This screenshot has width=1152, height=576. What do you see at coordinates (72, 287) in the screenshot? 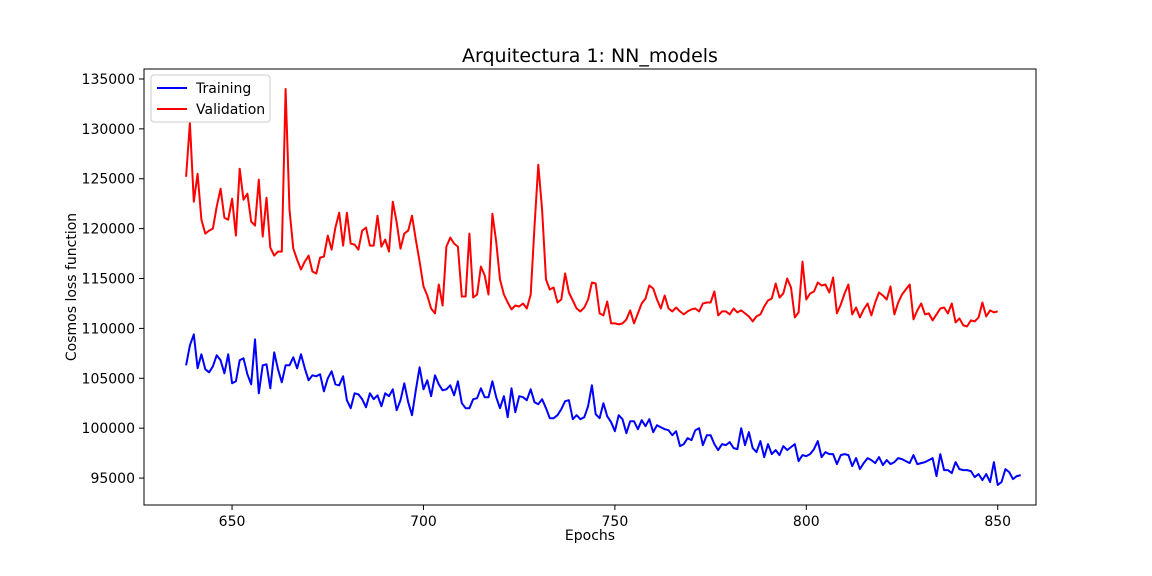
I see `y-axis-label: Cosmos loss function` at bounding box center [72, 287].